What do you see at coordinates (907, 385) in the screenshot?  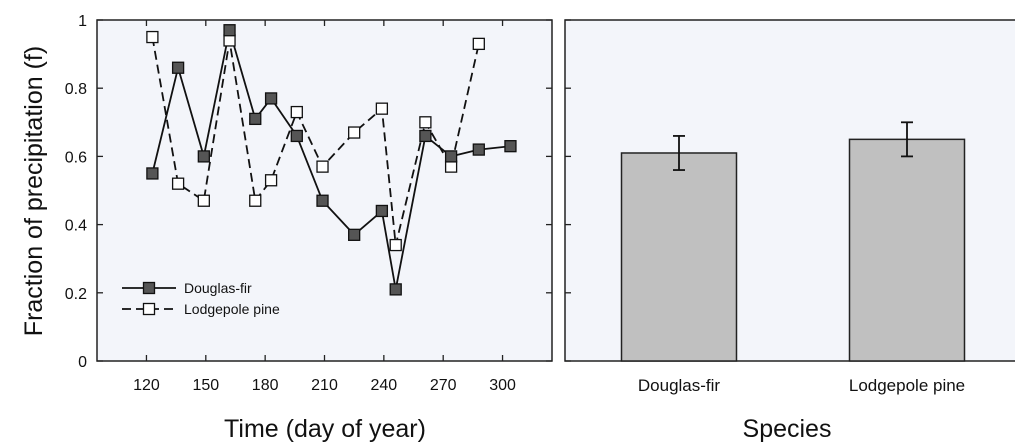 I see `category-label: Lodgepole pine` at bounding box center [907, 385].